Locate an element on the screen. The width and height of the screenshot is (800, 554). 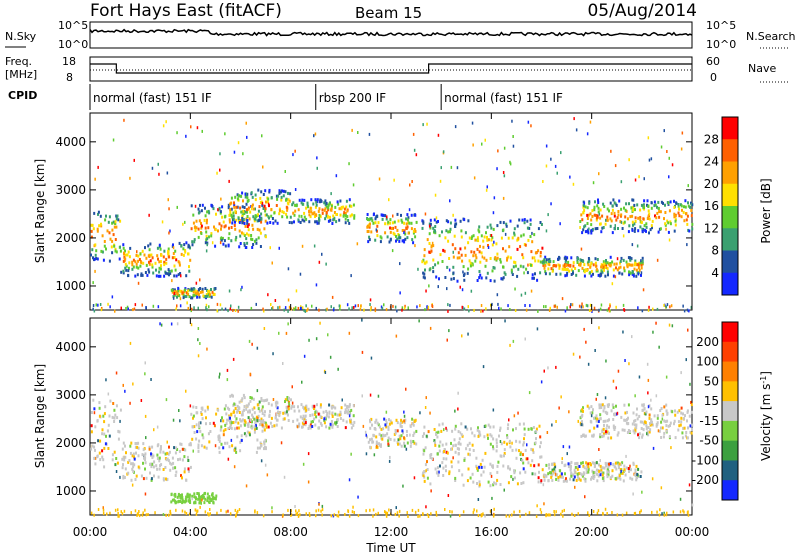
velocity-colorbar-label: Velocity [m s-1] is located at coordinates (766, 416).